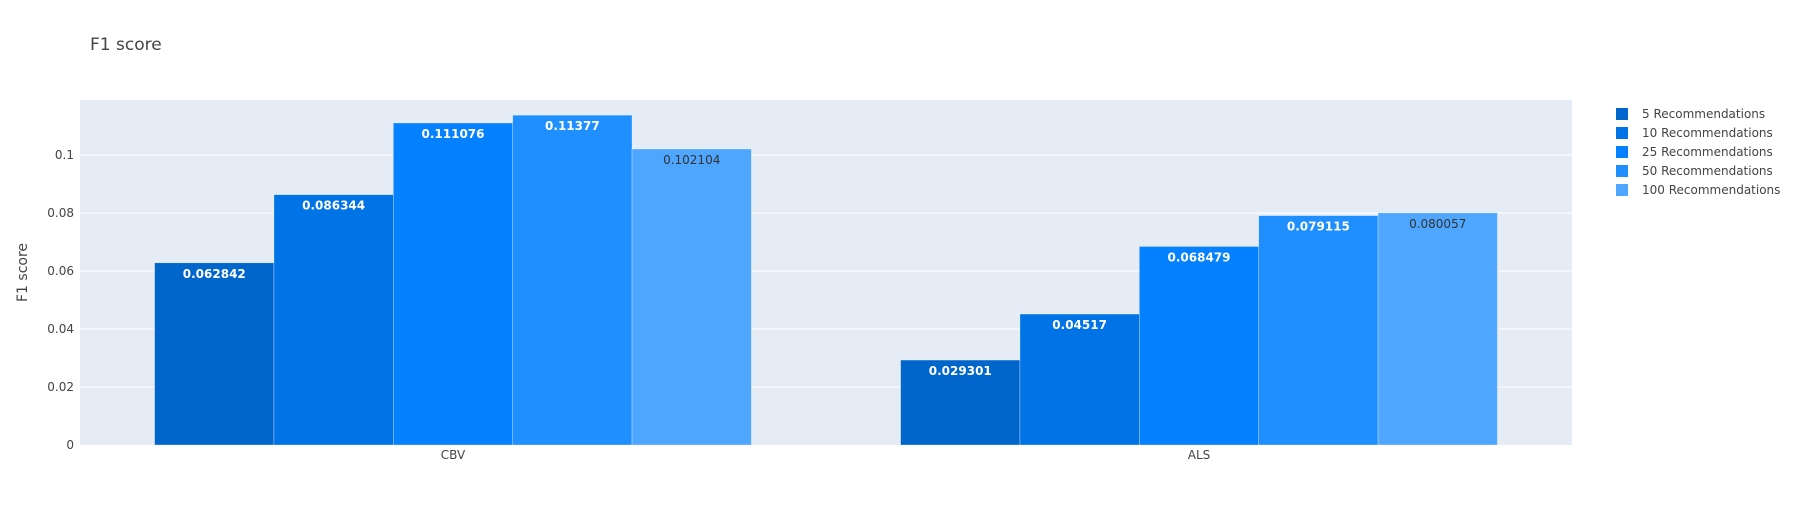 The height and width of the screenshot is (525, 1798). Describe the element at coordinates (126, 45) in the screenshot. I see `chart-title: F1 score` at that location.